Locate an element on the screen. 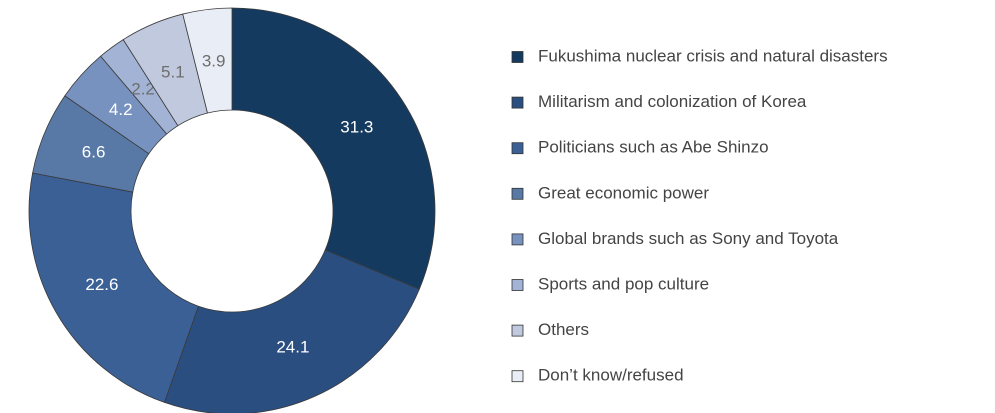 The image size is (995, 413). legend-text: Don’t know/refused is located at coordinates (611, 375).